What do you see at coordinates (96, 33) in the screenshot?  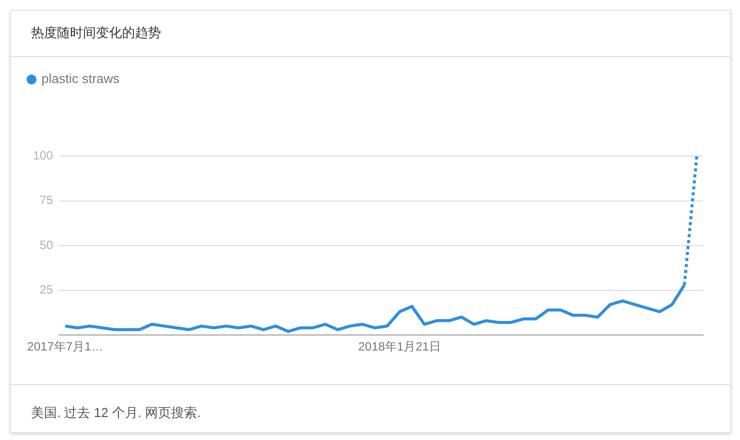 I see `chart-title: 热度随时间变化的趋势` at bounding box center [96, 33].